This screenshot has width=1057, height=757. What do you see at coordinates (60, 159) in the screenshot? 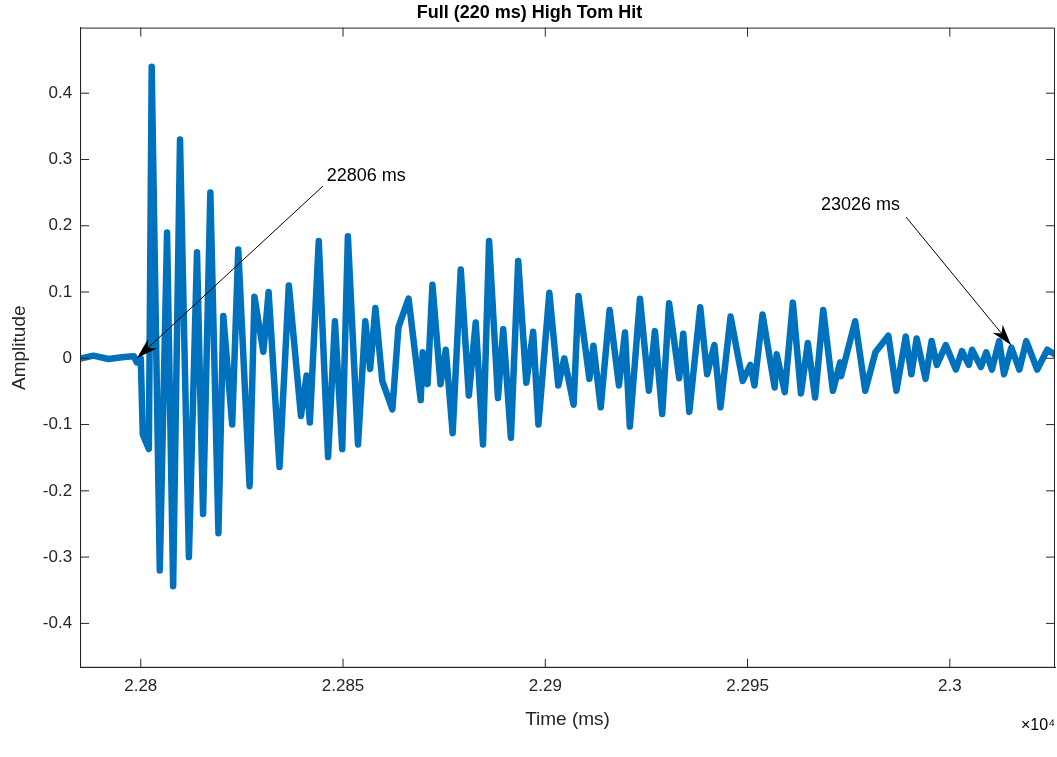
I see `y-tick-label: 0.3` at bounding box center [60, 159].